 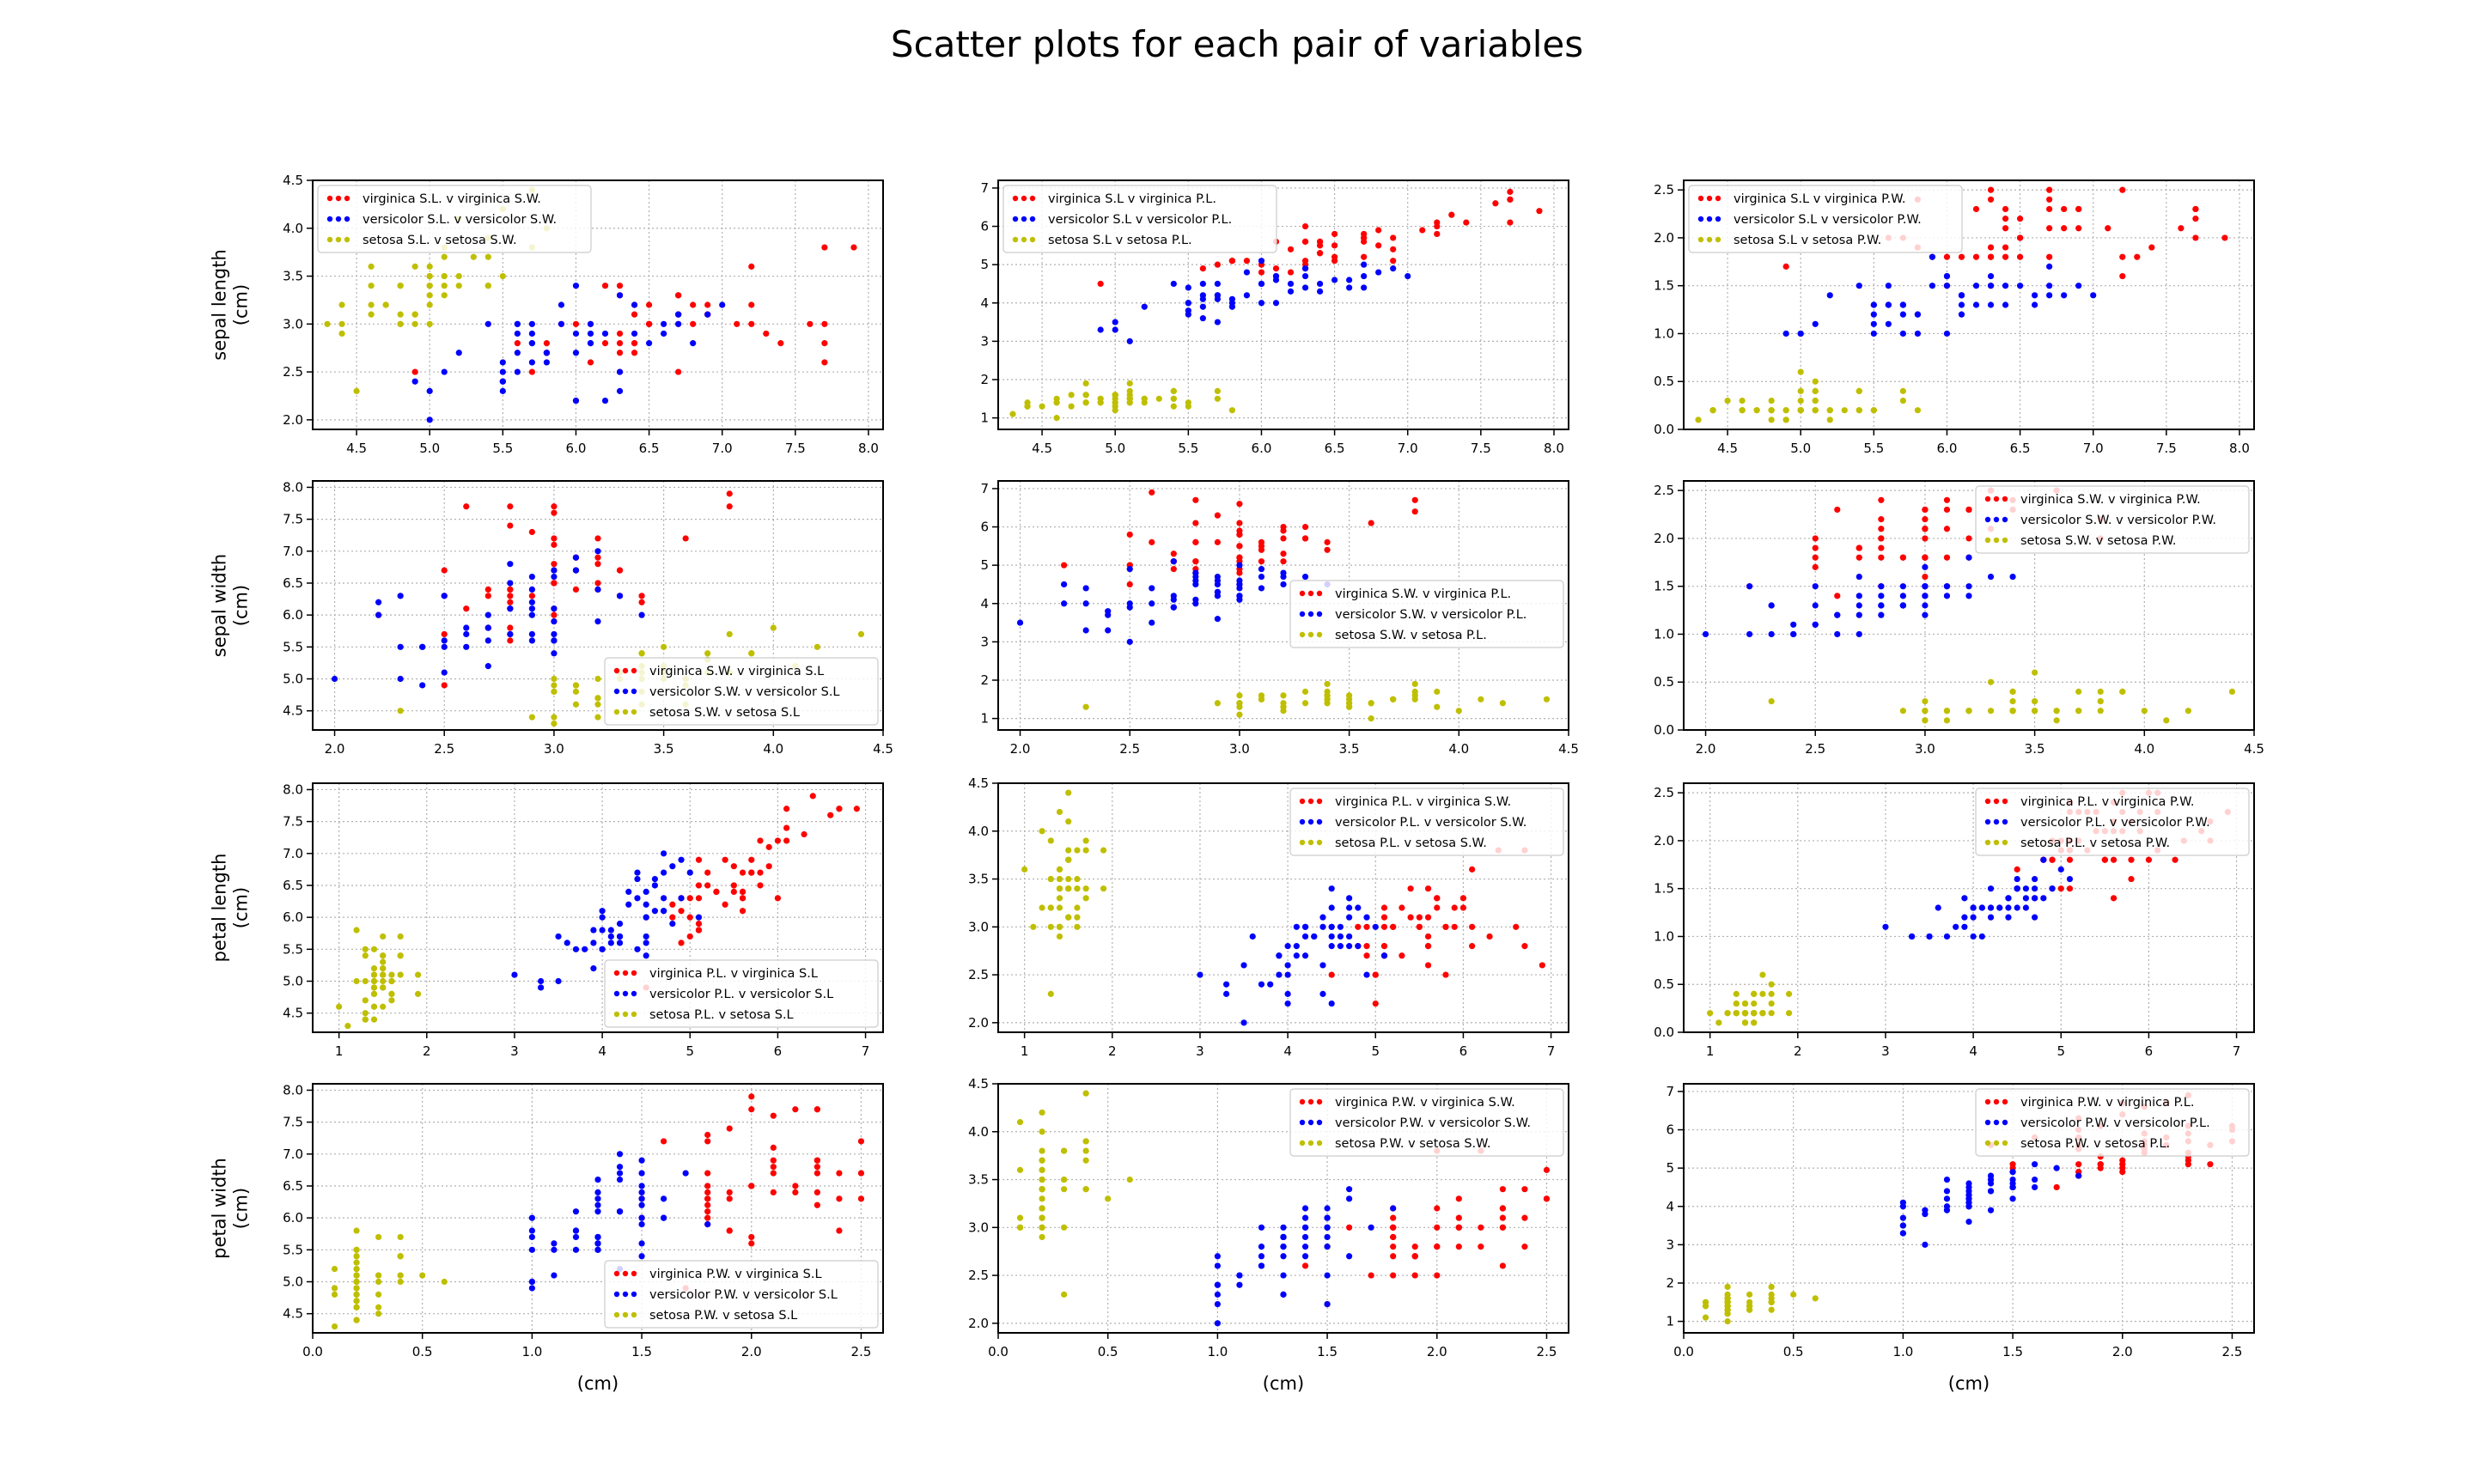 What do you see at coordinates (744, 692) in the screenshot?
I see `legend-entry-label: versicolor S.W. v versicolor S.L` at bounding box center [744, 692].